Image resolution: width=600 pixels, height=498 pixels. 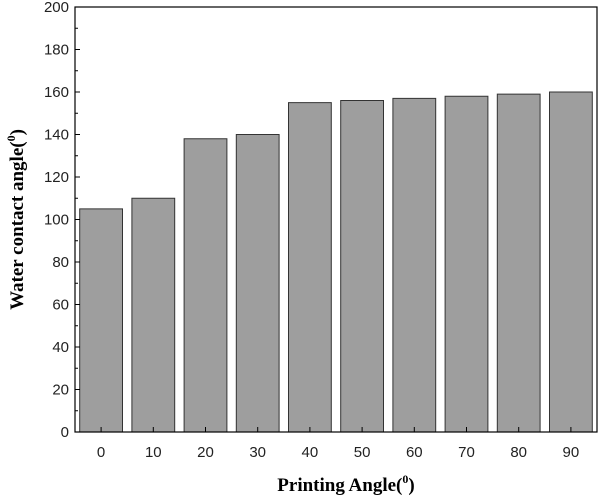 I want to click on y-axis-title-close: ), so click(x=17, y=132).